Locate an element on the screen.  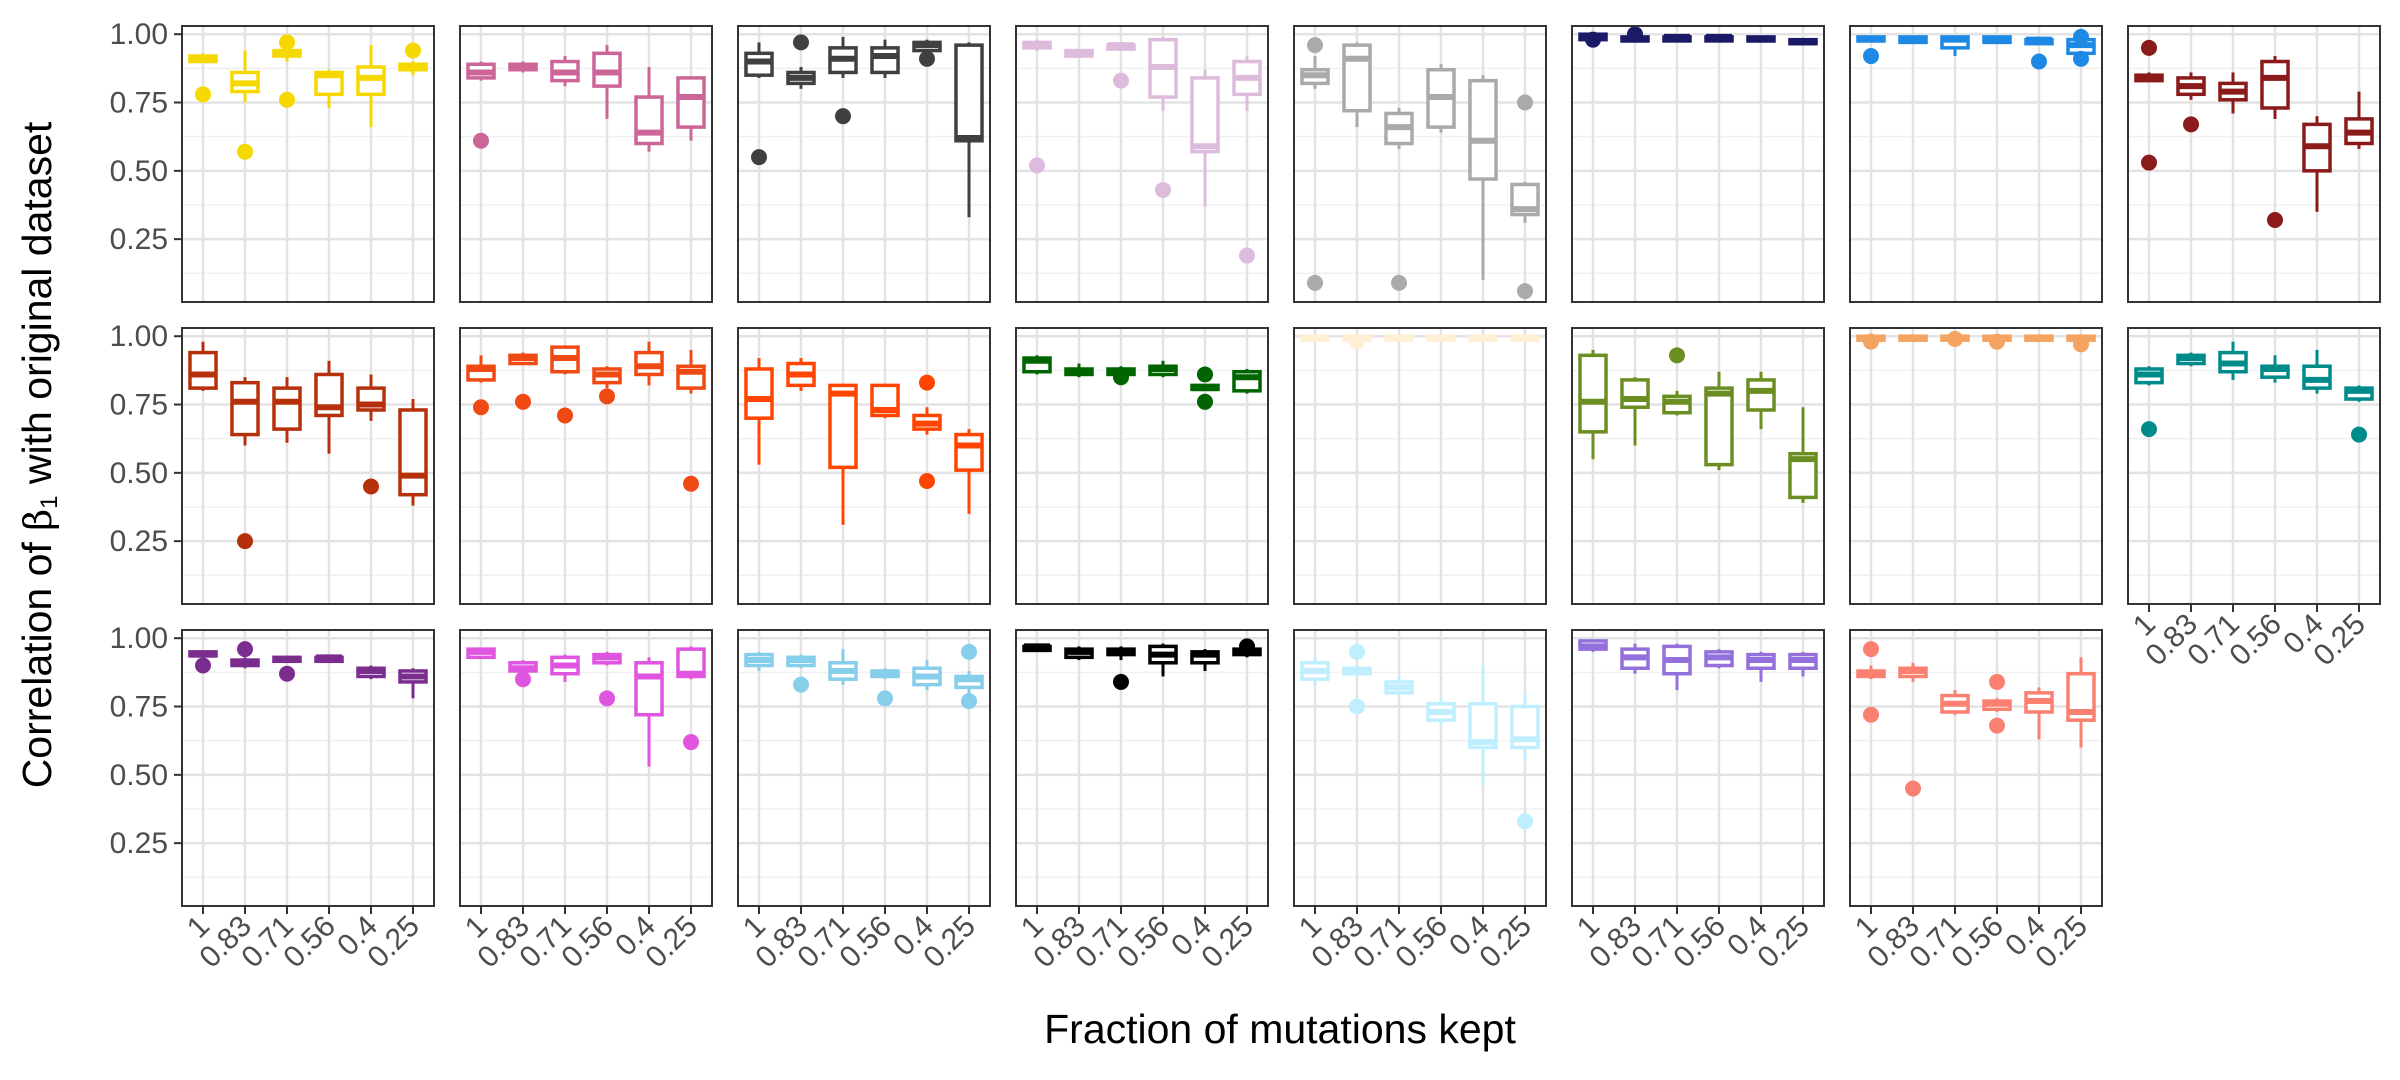
facet-panel-19: 10.830.710.560.40.25 is located at coordinates (864, 802).